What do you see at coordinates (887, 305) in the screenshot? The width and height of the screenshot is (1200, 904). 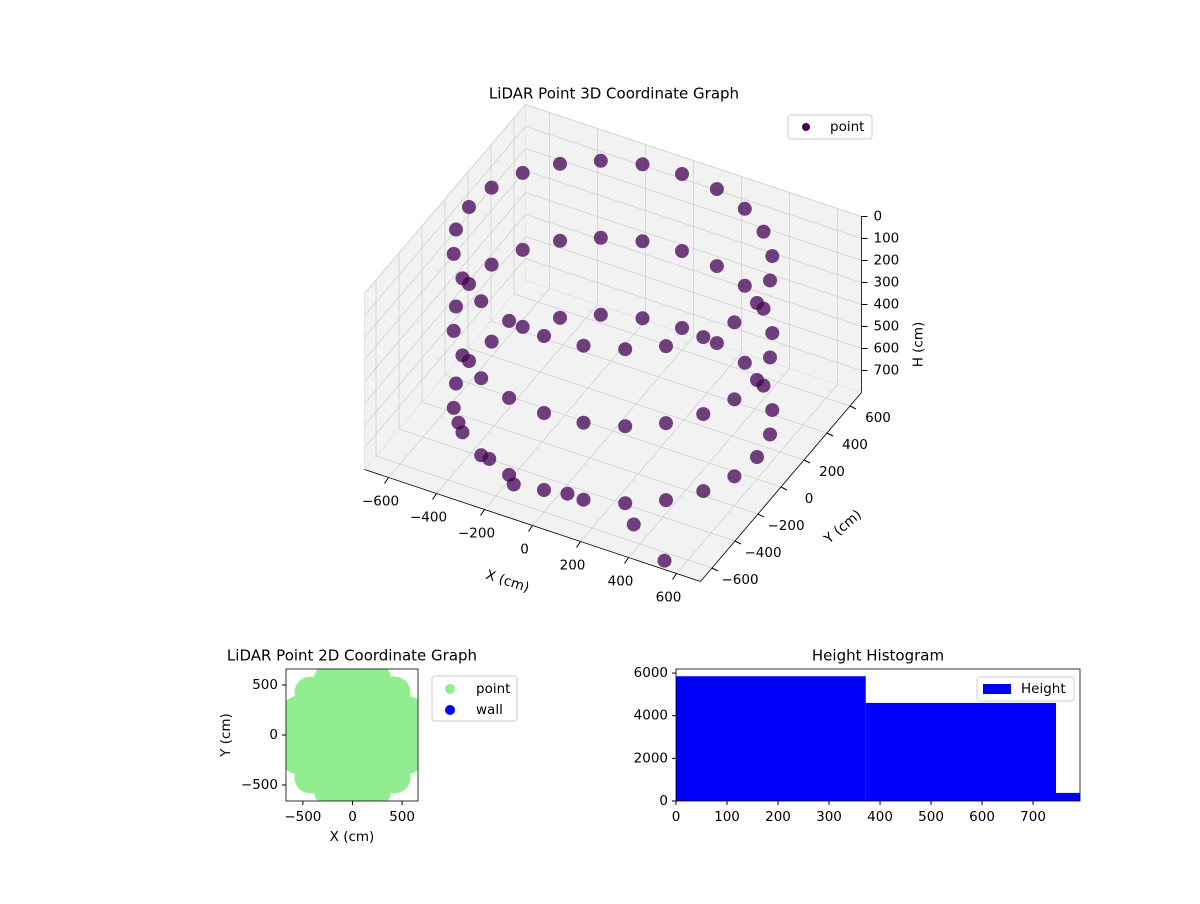 I see `z-tick-label: 400` at bounding box center [887, 305].